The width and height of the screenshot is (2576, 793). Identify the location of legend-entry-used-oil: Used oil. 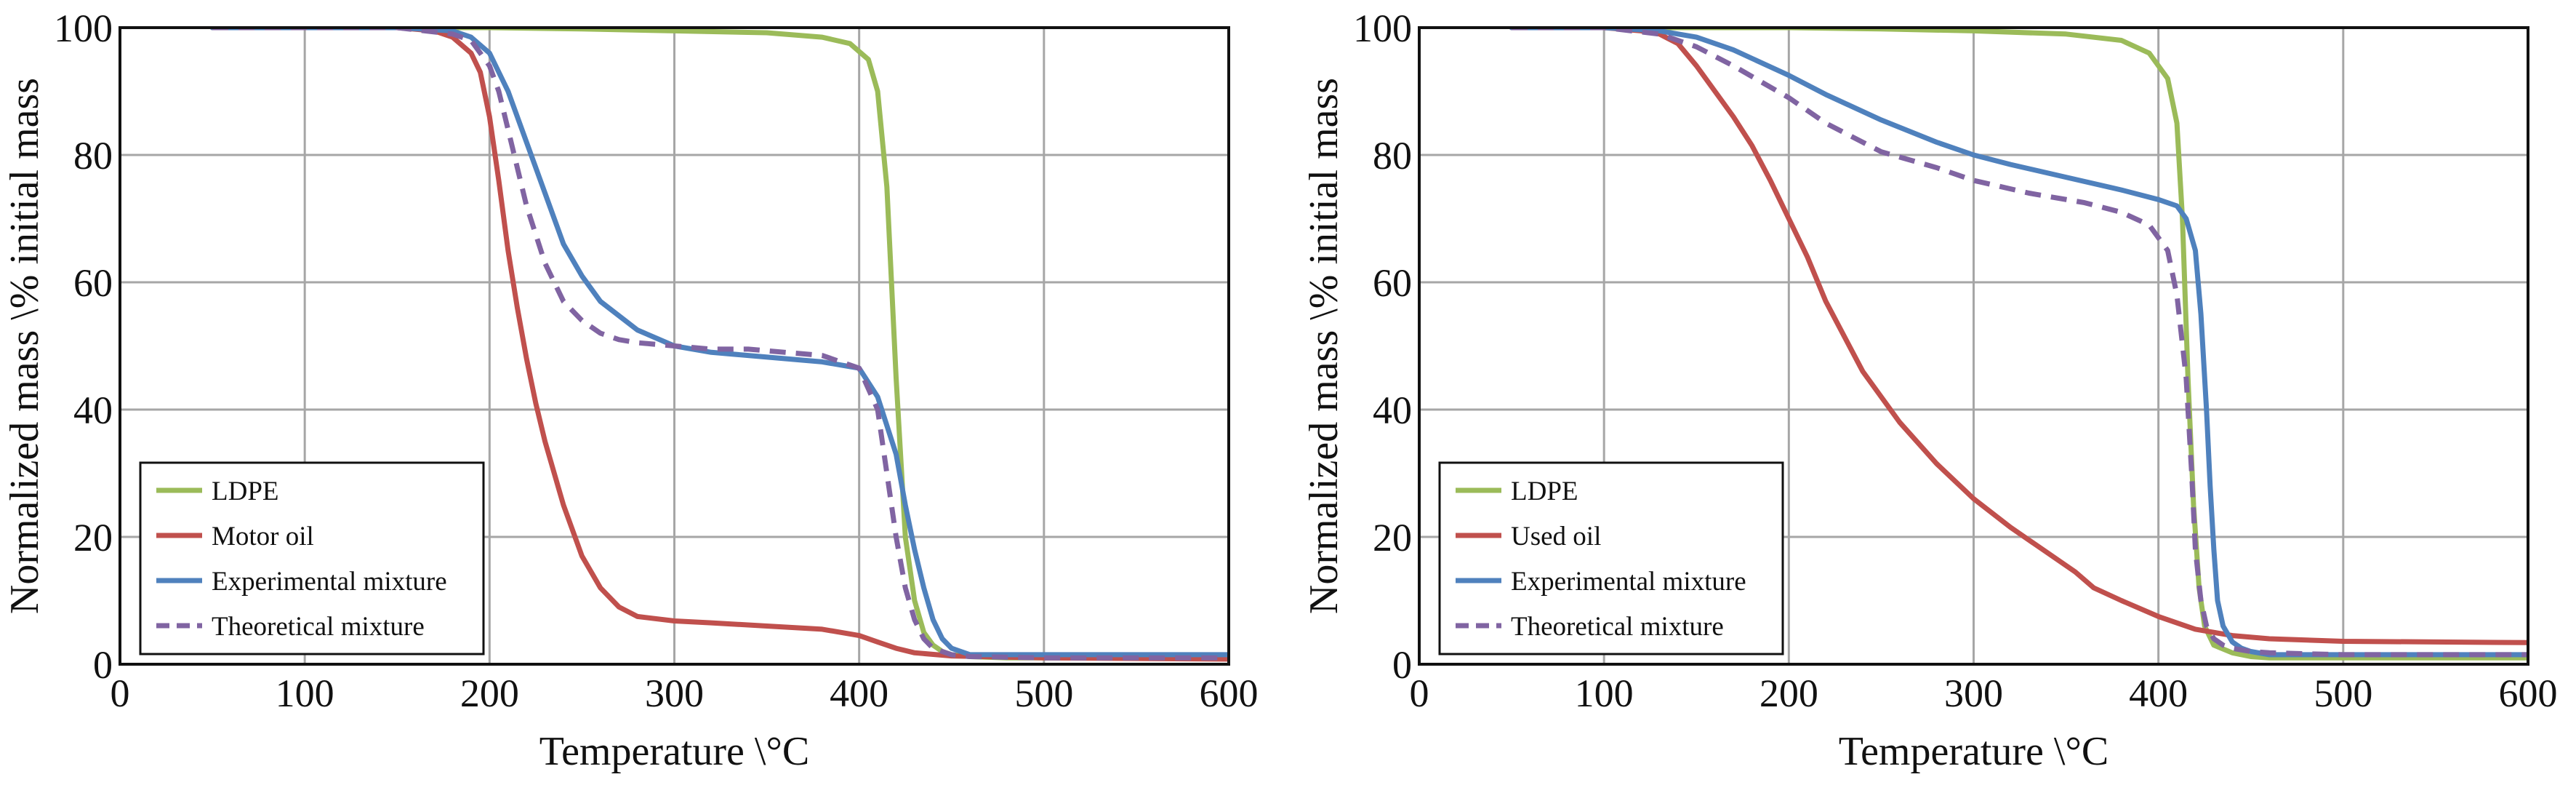
(1556, 536).